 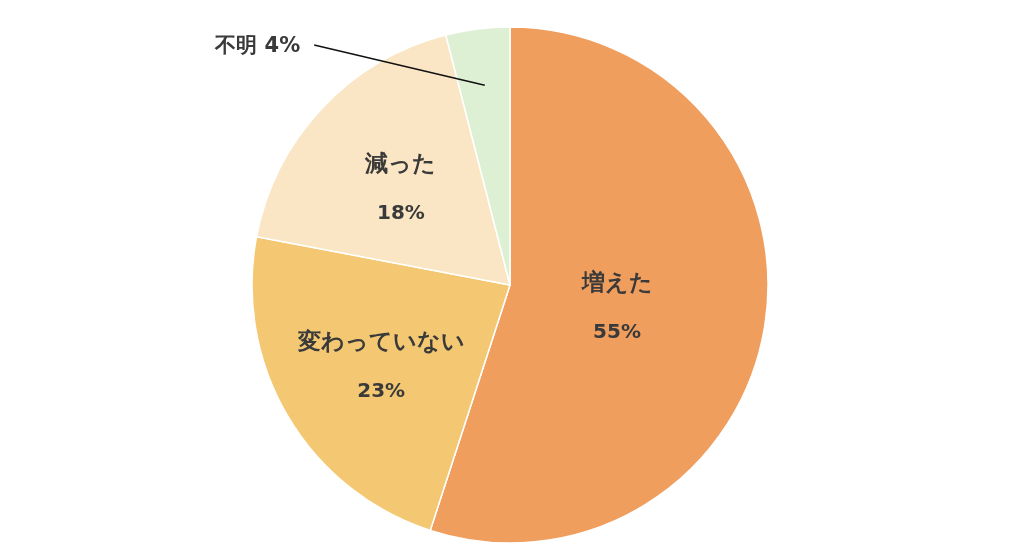 What do you see at coordinates (400, 211) in the screenshot?
I see `data-label: 18%` at bounding box center [400, 211].